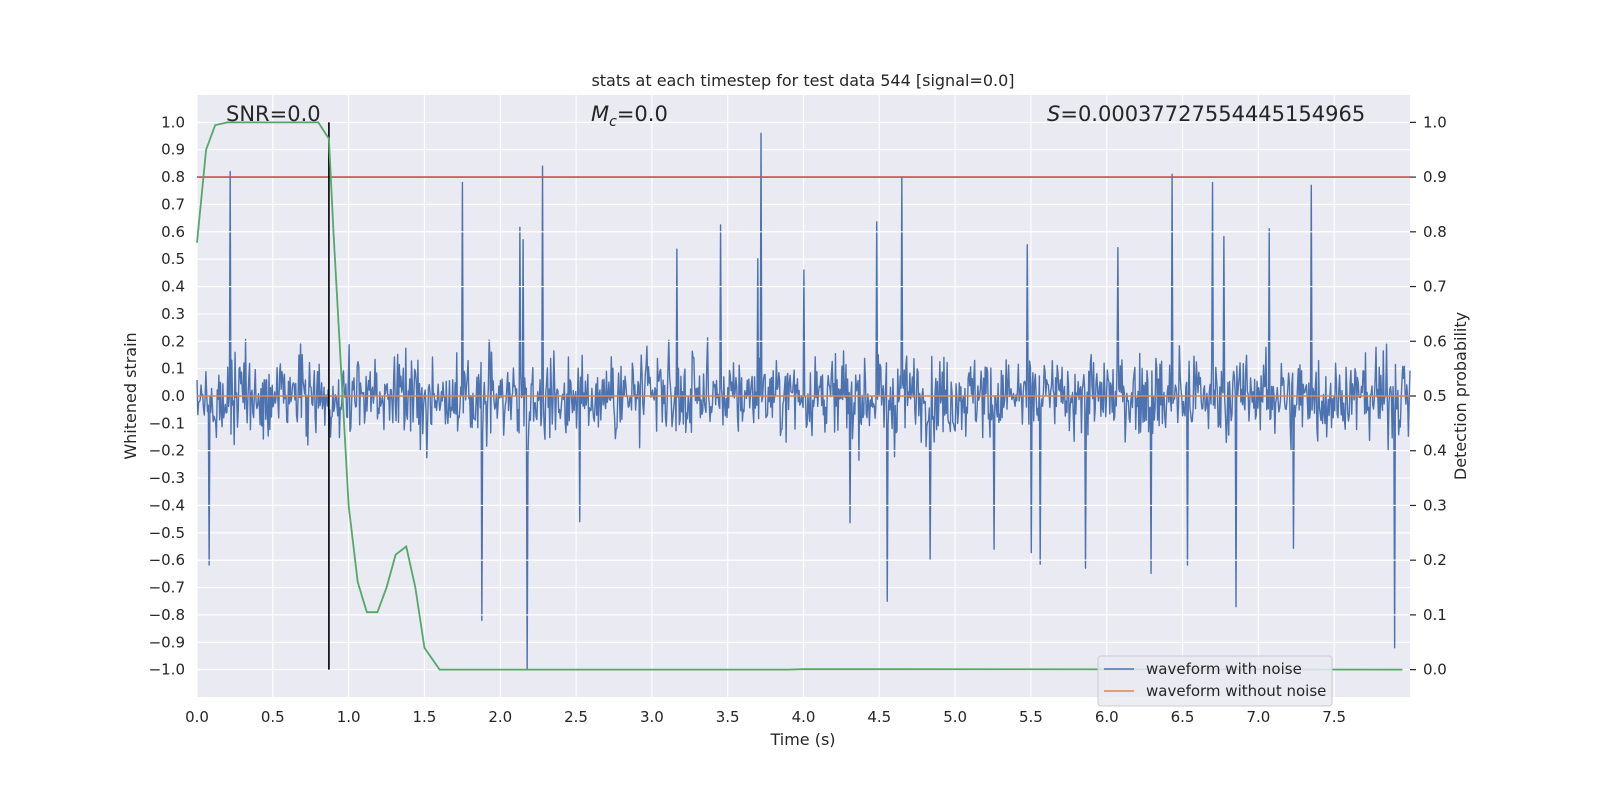 This screenshot has width=1600, height=800. I want to click on significance-value: =0.00037727554445154965, so click(1212, 114).